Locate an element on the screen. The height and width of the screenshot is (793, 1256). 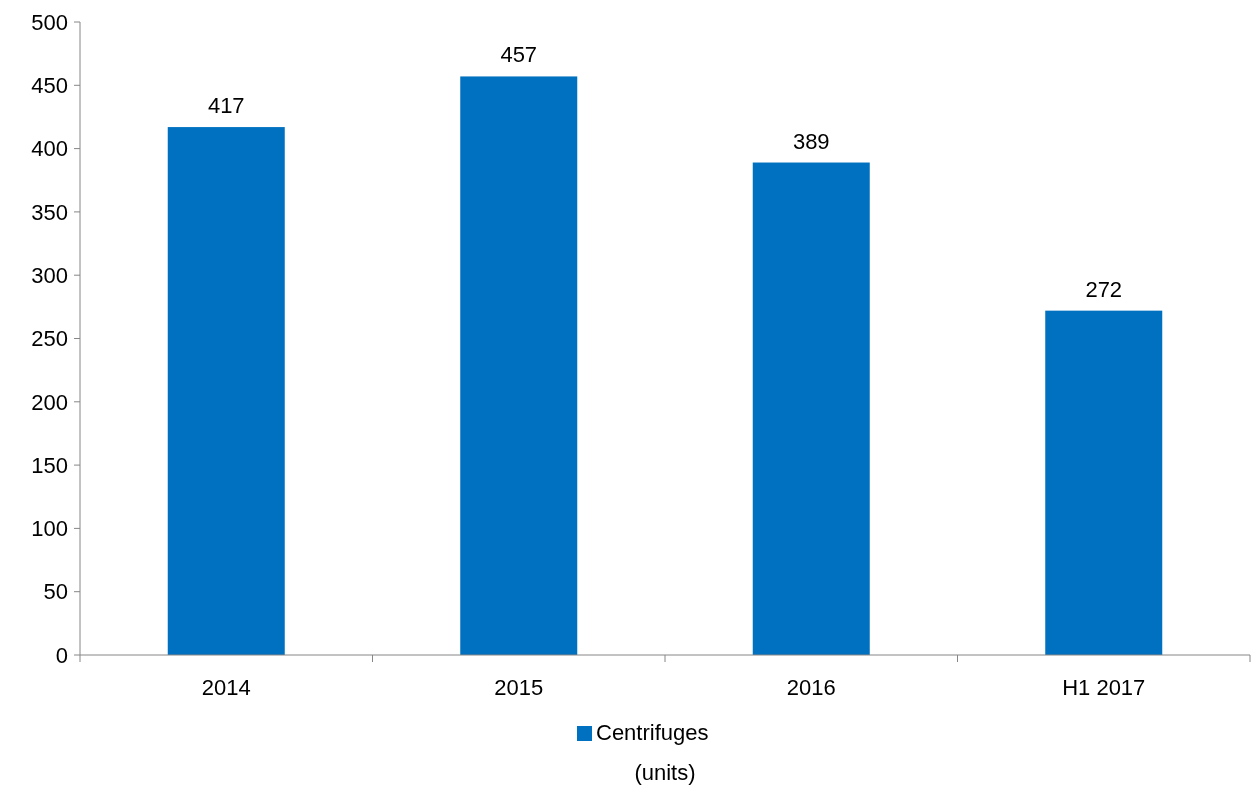
data-label: 389 is located at coordinates (811, 141).